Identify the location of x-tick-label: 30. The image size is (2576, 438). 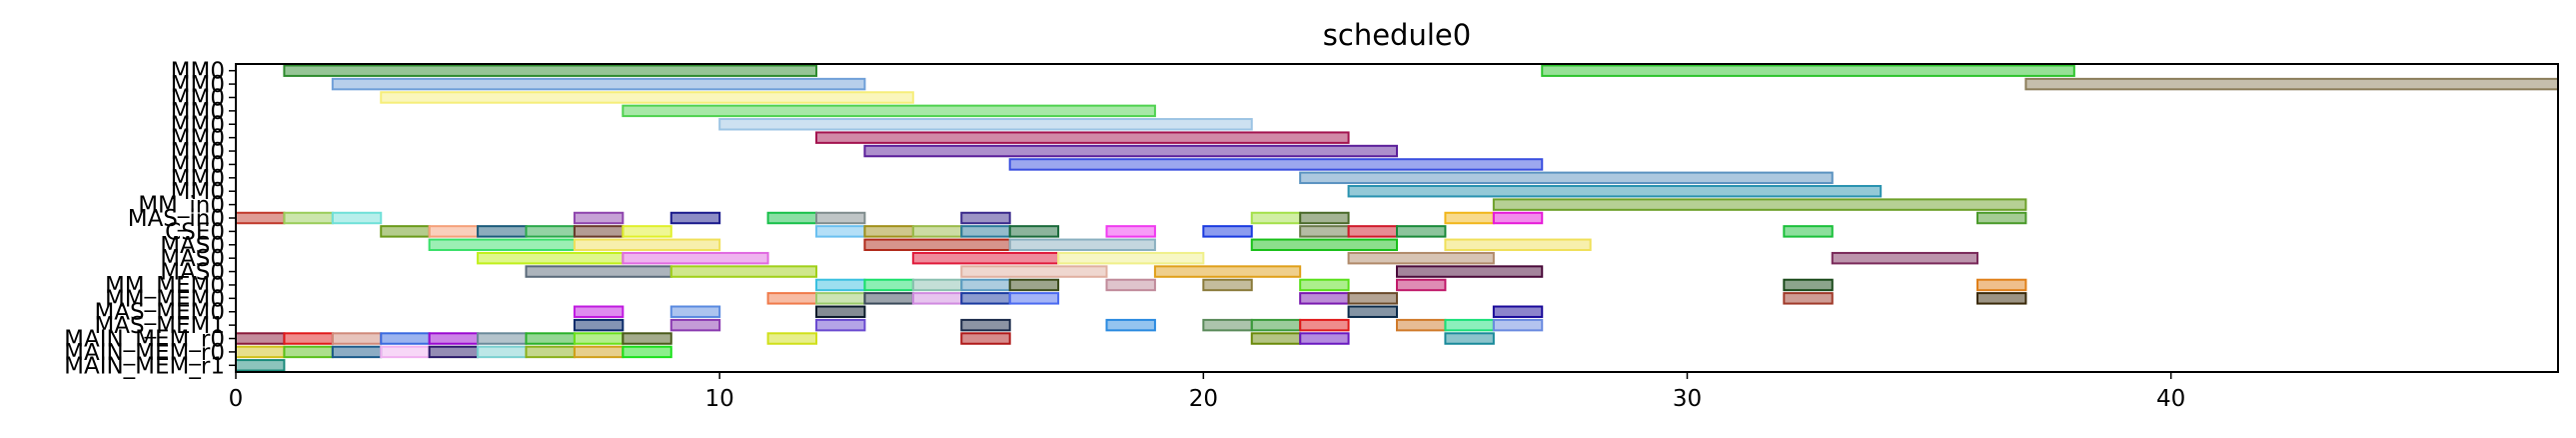
(1687, 399).